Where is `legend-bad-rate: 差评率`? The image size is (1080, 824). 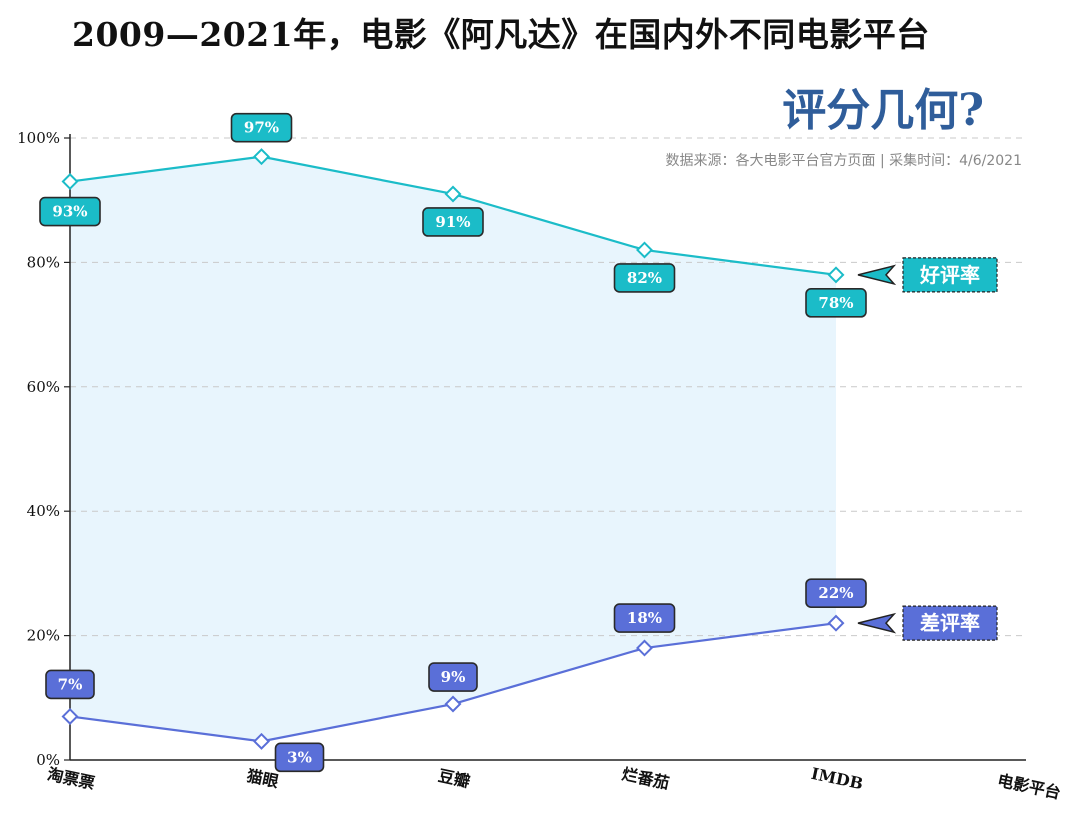 legend-bad-rate: 差评率 is located at coordinates (950, 623).